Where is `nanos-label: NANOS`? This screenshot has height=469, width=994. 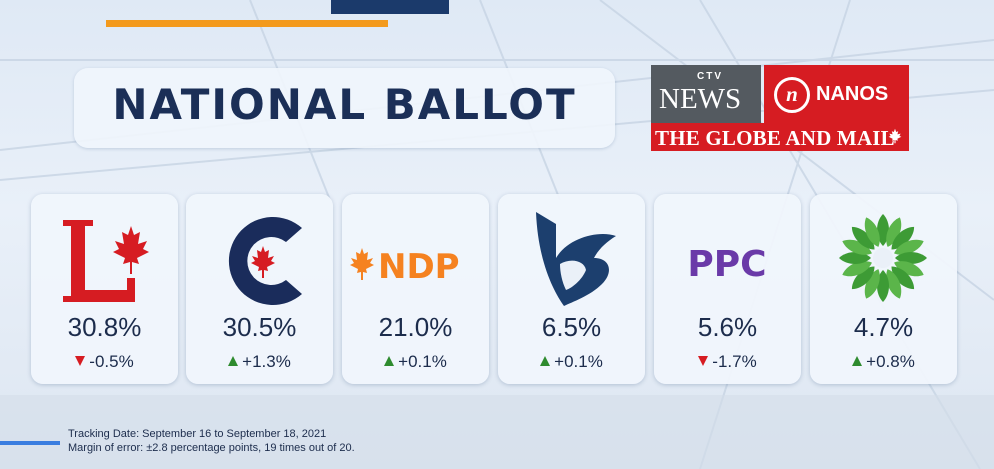 nanos-label: NANOS is located at coordinates (852, 94).